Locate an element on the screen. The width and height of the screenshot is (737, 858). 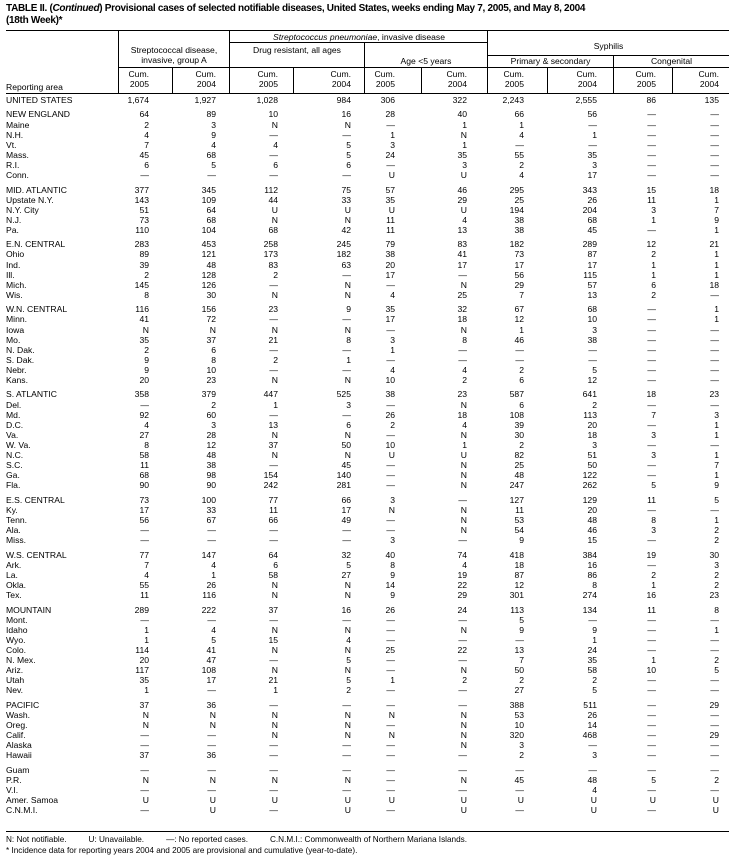
value-cell: 11 is located at coordinates (390, 219).